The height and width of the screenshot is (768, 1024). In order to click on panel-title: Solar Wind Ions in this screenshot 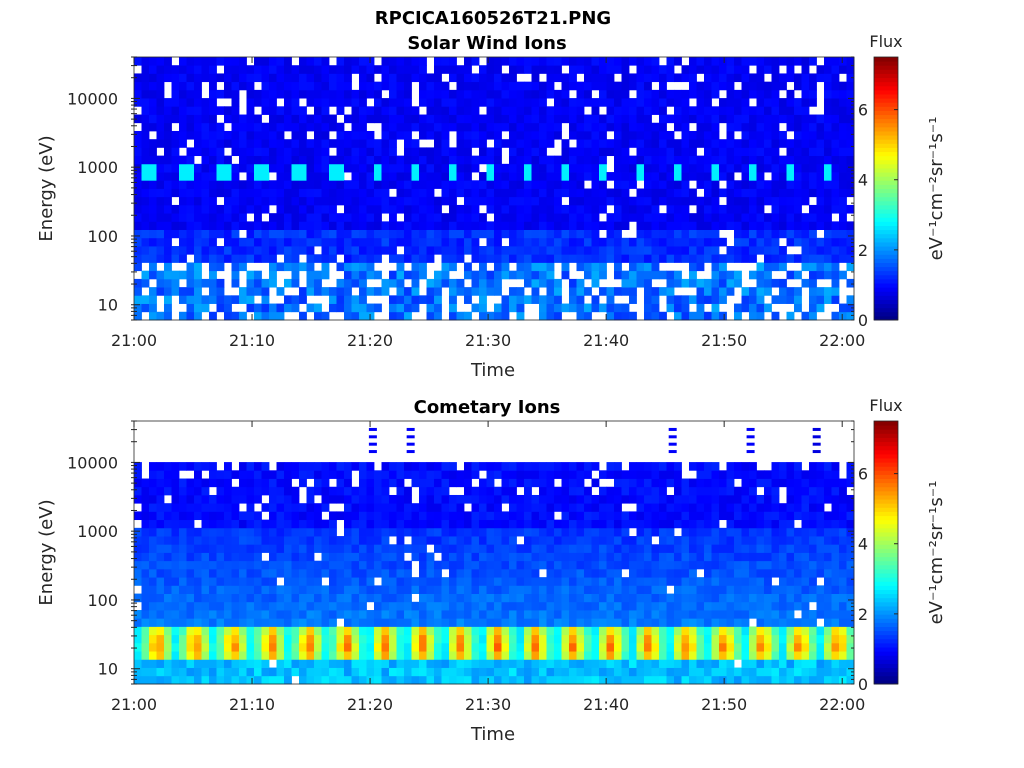, I will do `click(486, 43)`.